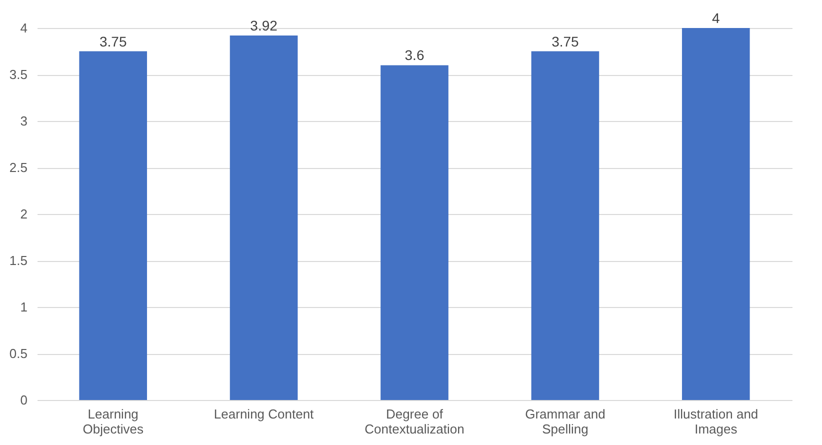  Describe the element at coordinates (24, 307) in the screenshot. I see `y-tick-label: 1` at that location.